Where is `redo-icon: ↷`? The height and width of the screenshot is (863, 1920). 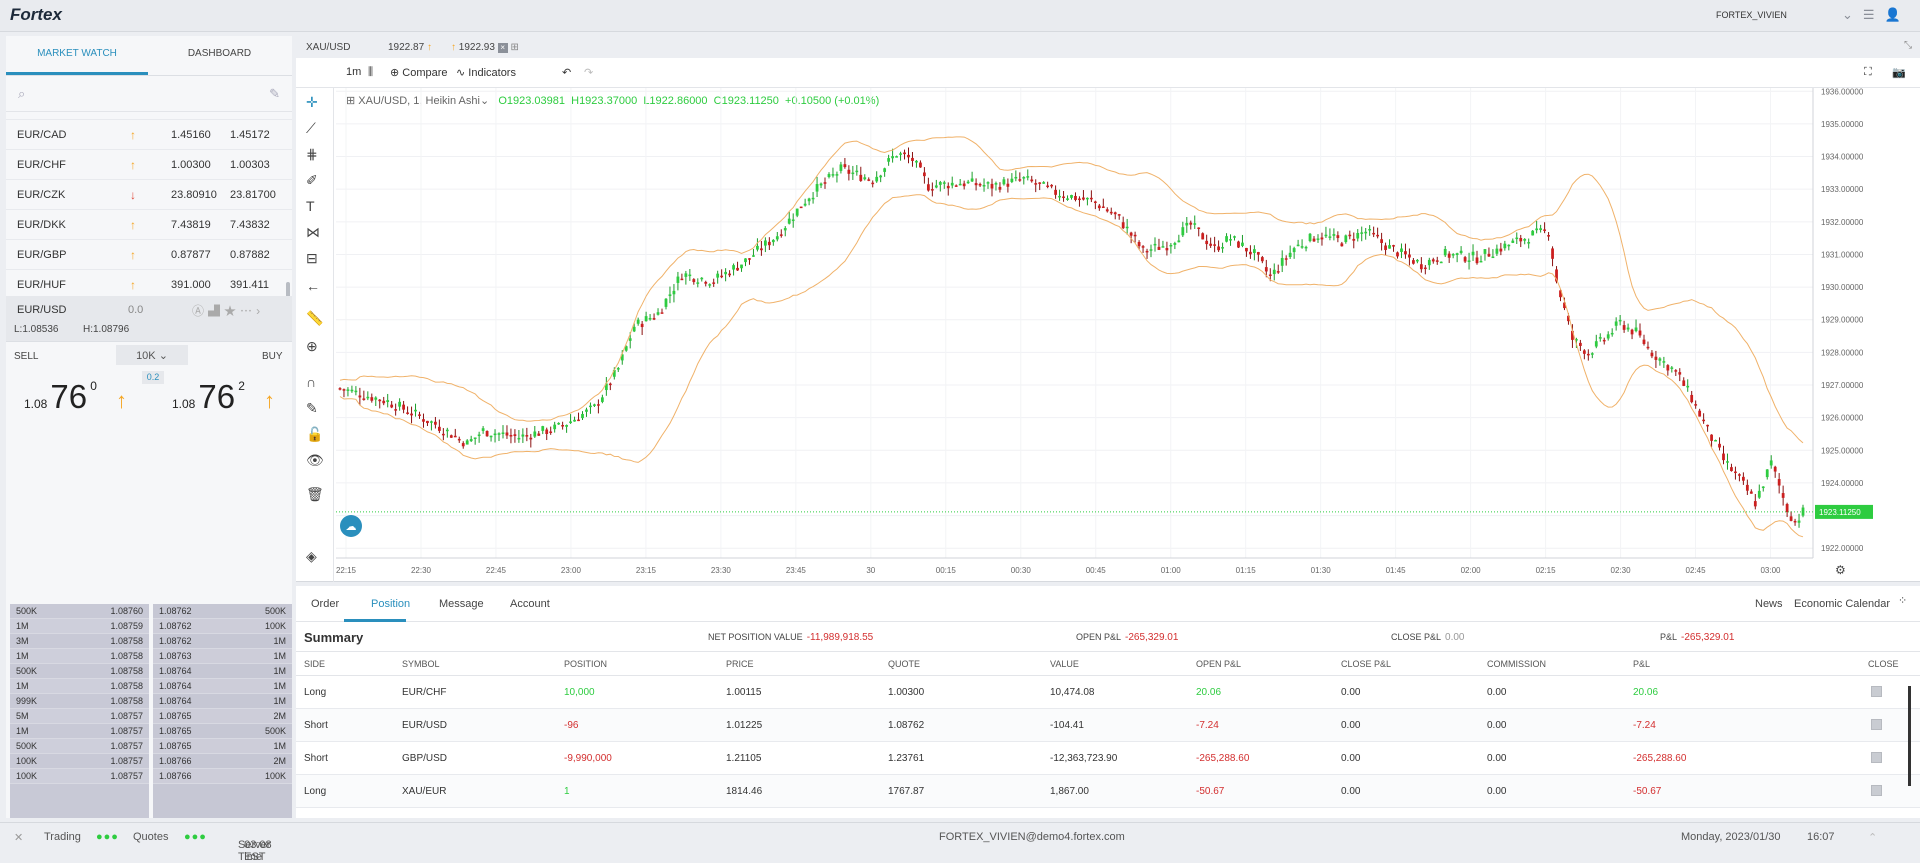
redo-icon: ↷ is located at coordinates (589, 73).